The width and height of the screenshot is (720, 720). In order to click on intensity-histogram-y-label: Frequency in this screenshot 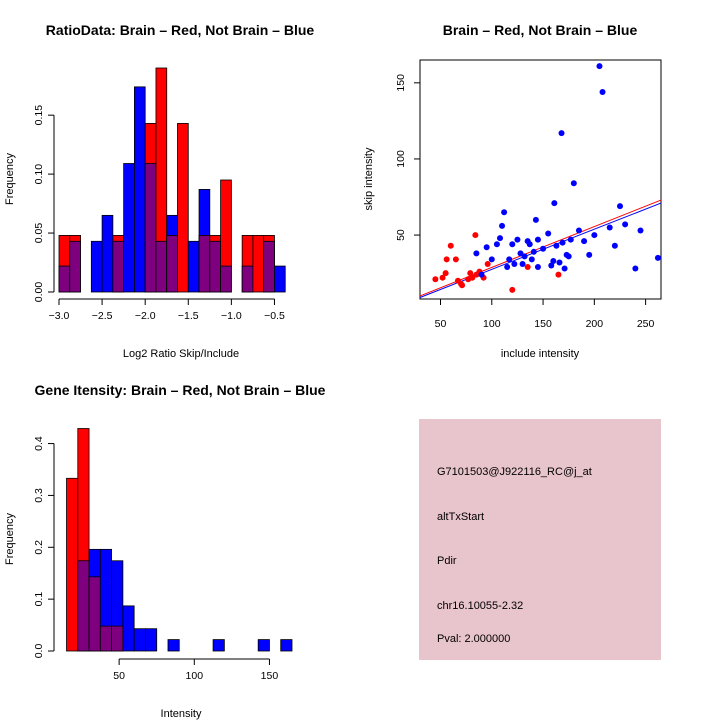, I will do `click(10, 539)`.